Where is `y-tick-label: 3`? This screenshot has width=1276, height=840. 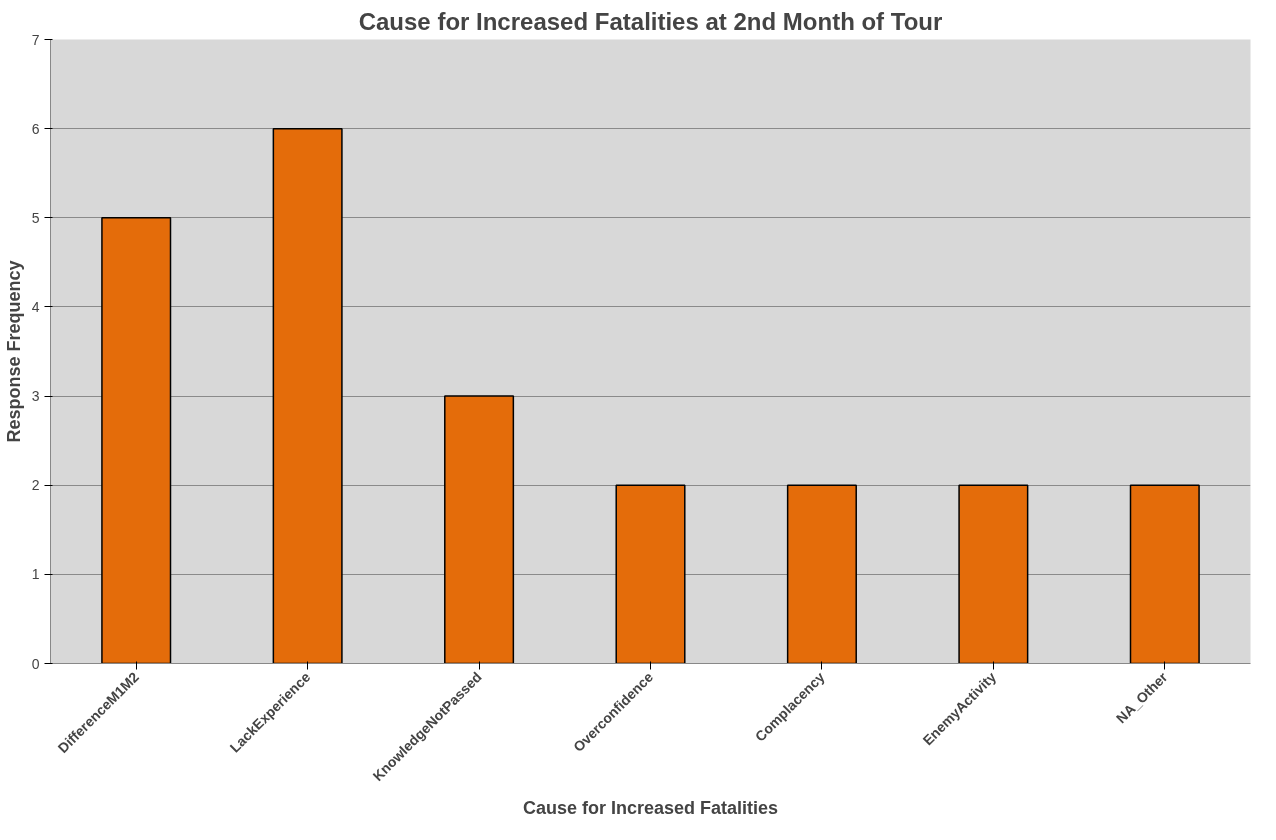 y-tick-label: 3 is located at coordinates (35, 396).